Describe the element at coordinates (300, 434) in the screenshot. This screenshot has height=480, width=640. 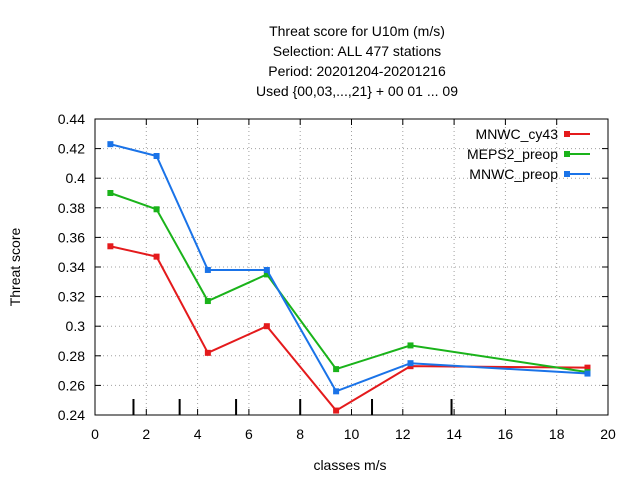
I see `x-tick-label: 8` at that location.